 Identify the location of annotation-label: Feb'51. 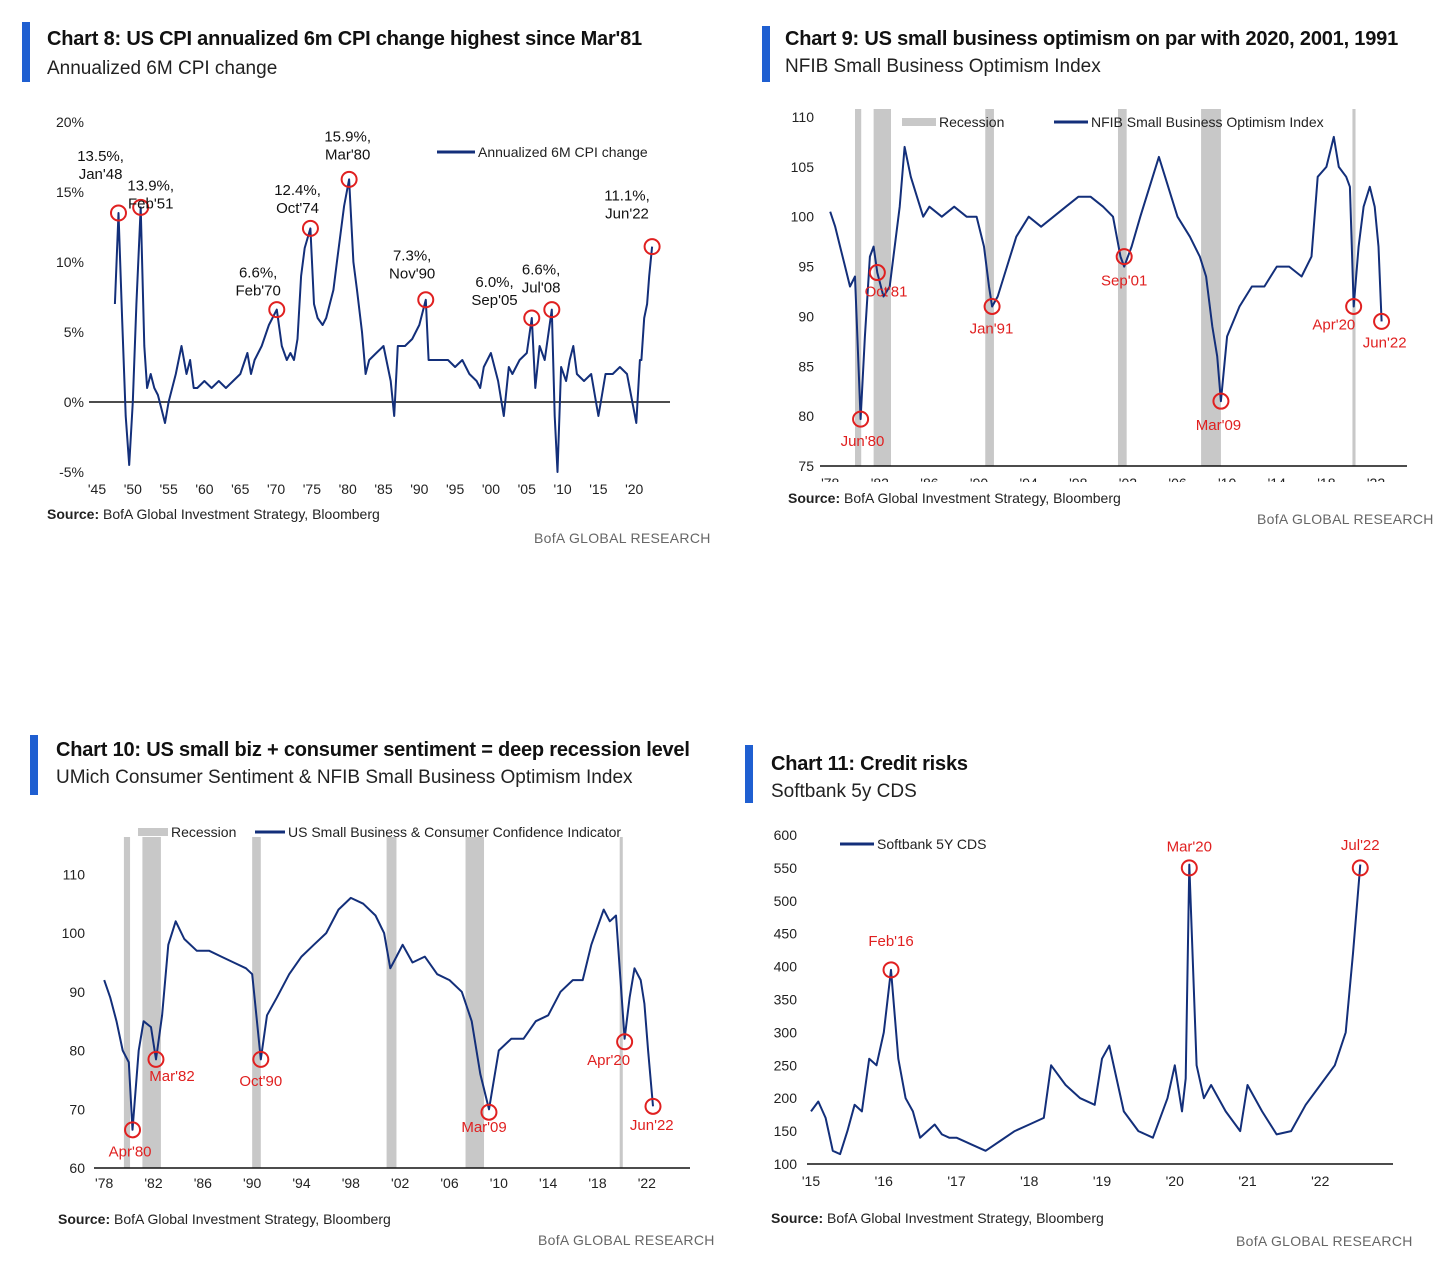
(150, 204).